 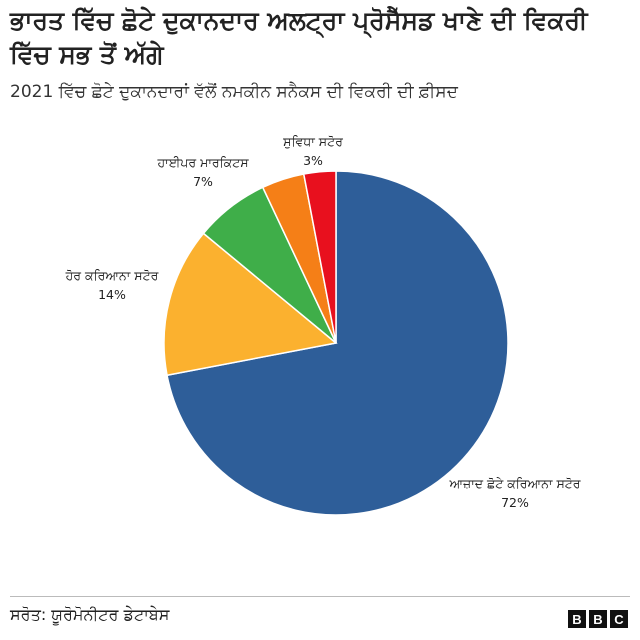 What do you see at coordinates (515, 502) in the screenshot?
I see `slice-value-label: 72%` at bounding box center [515, 502].